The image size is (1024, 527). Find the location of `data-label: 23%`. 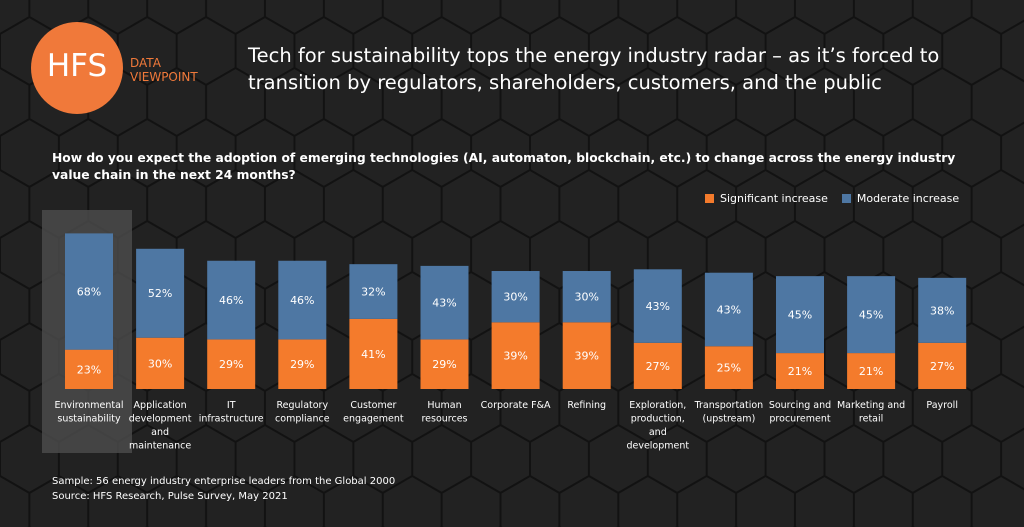

data-label: 23% is located at coordinates (89, 369).